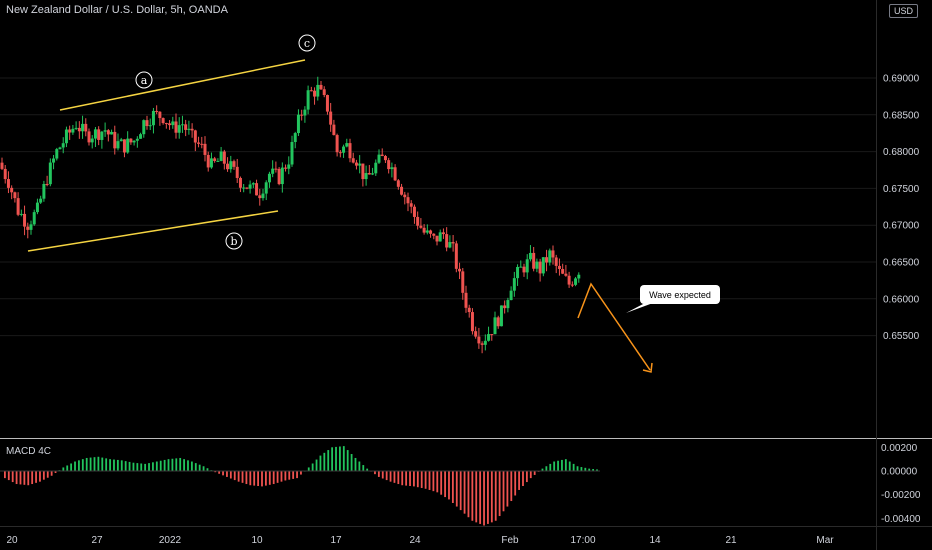 Image resolution: width=932 pixels, height=550 pixels. I want to click on projection-path, so click(614, 326).